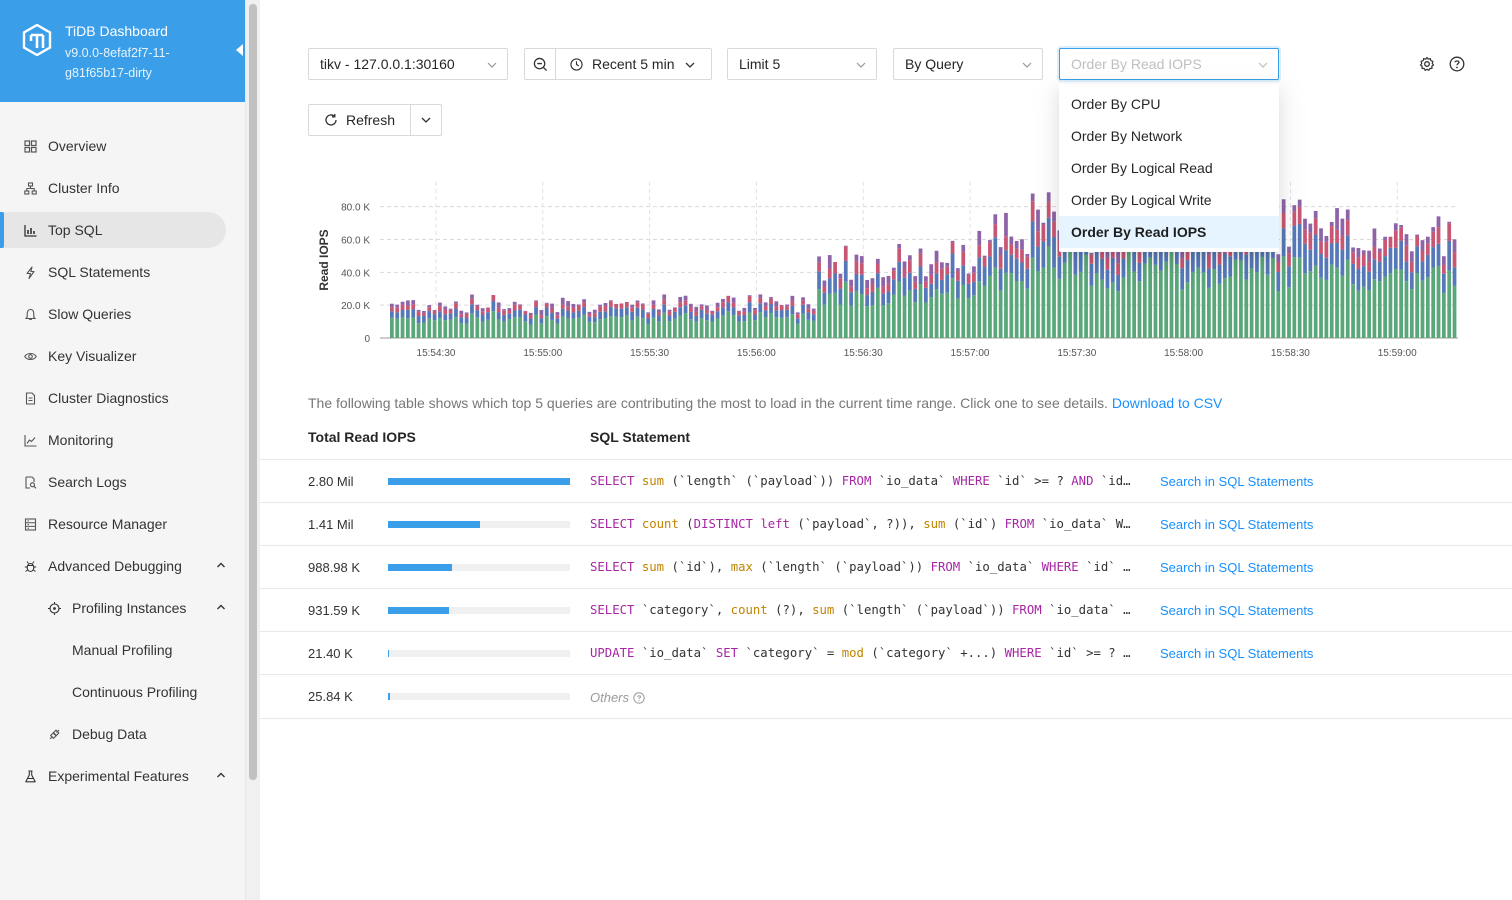 Image resolution: width=1512 pixels, height=900 pixels. I want to click on sidebar-item-cluster-diagnostics: Cluster Diagnostics, so click(113, 398).